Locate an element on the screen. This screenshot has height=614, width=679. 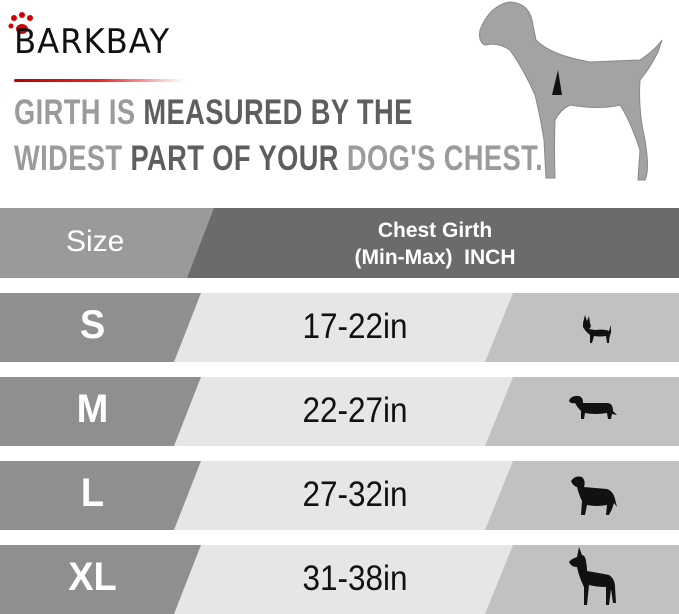
pointer-dog-illustration is located at coordinates (571, 91).